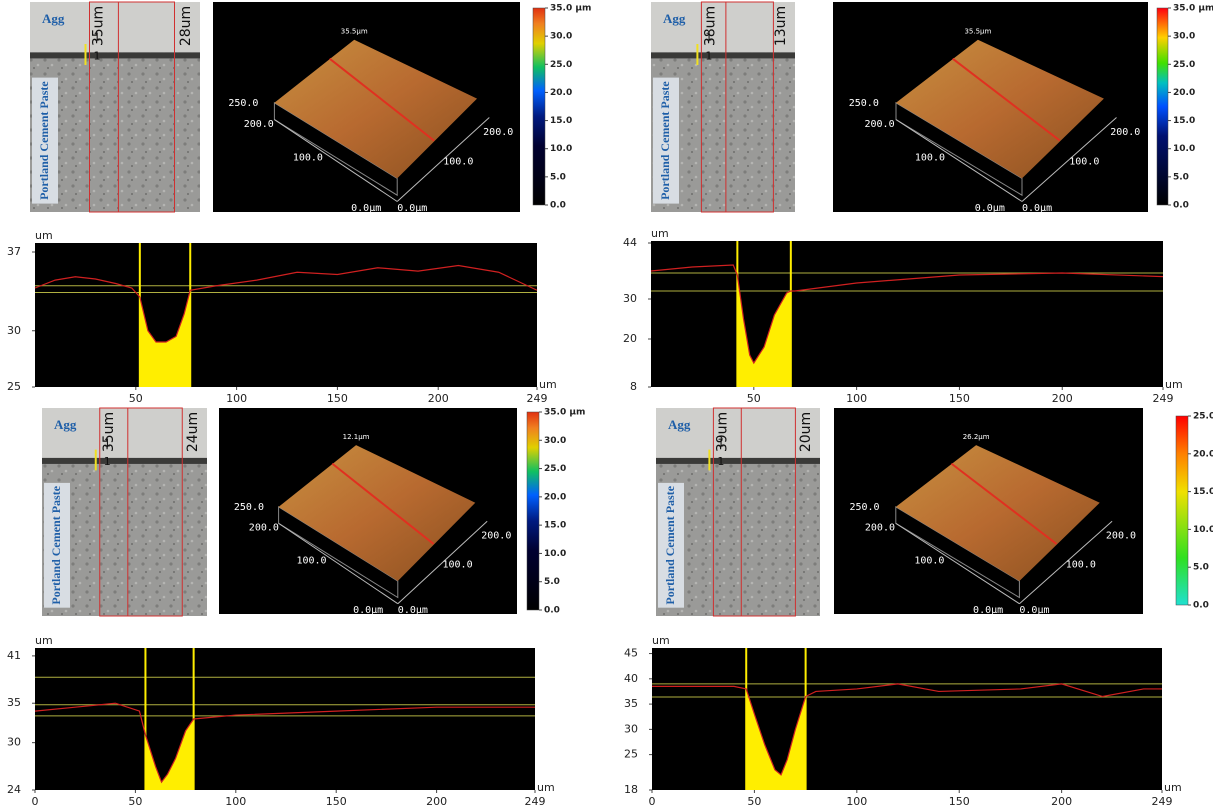 The width and height of the screenshot is (1213, 810). I want to click on colorbar-label: 25.0 µm, so click(1203, 417).